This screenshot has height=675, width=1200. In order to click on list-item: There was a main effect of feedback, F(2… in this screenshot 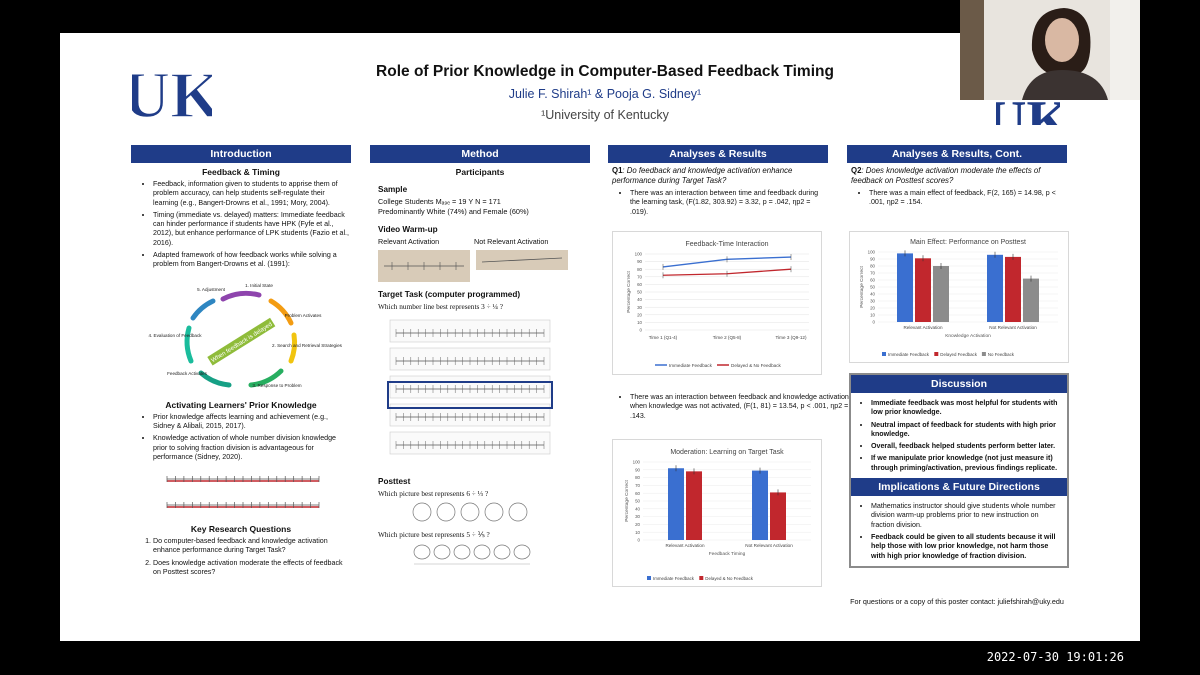, I will do `click(968, 198)`.